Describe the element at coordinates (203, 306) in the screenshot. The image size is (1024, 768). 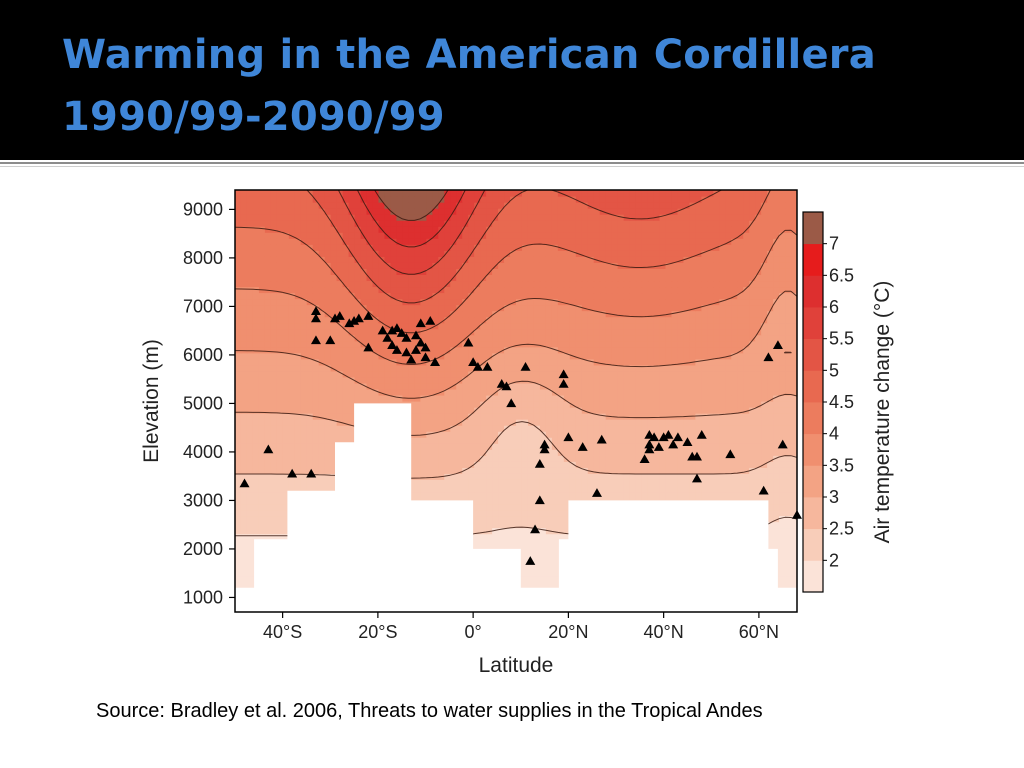
I see `y-tick-label: 7000` at that location.